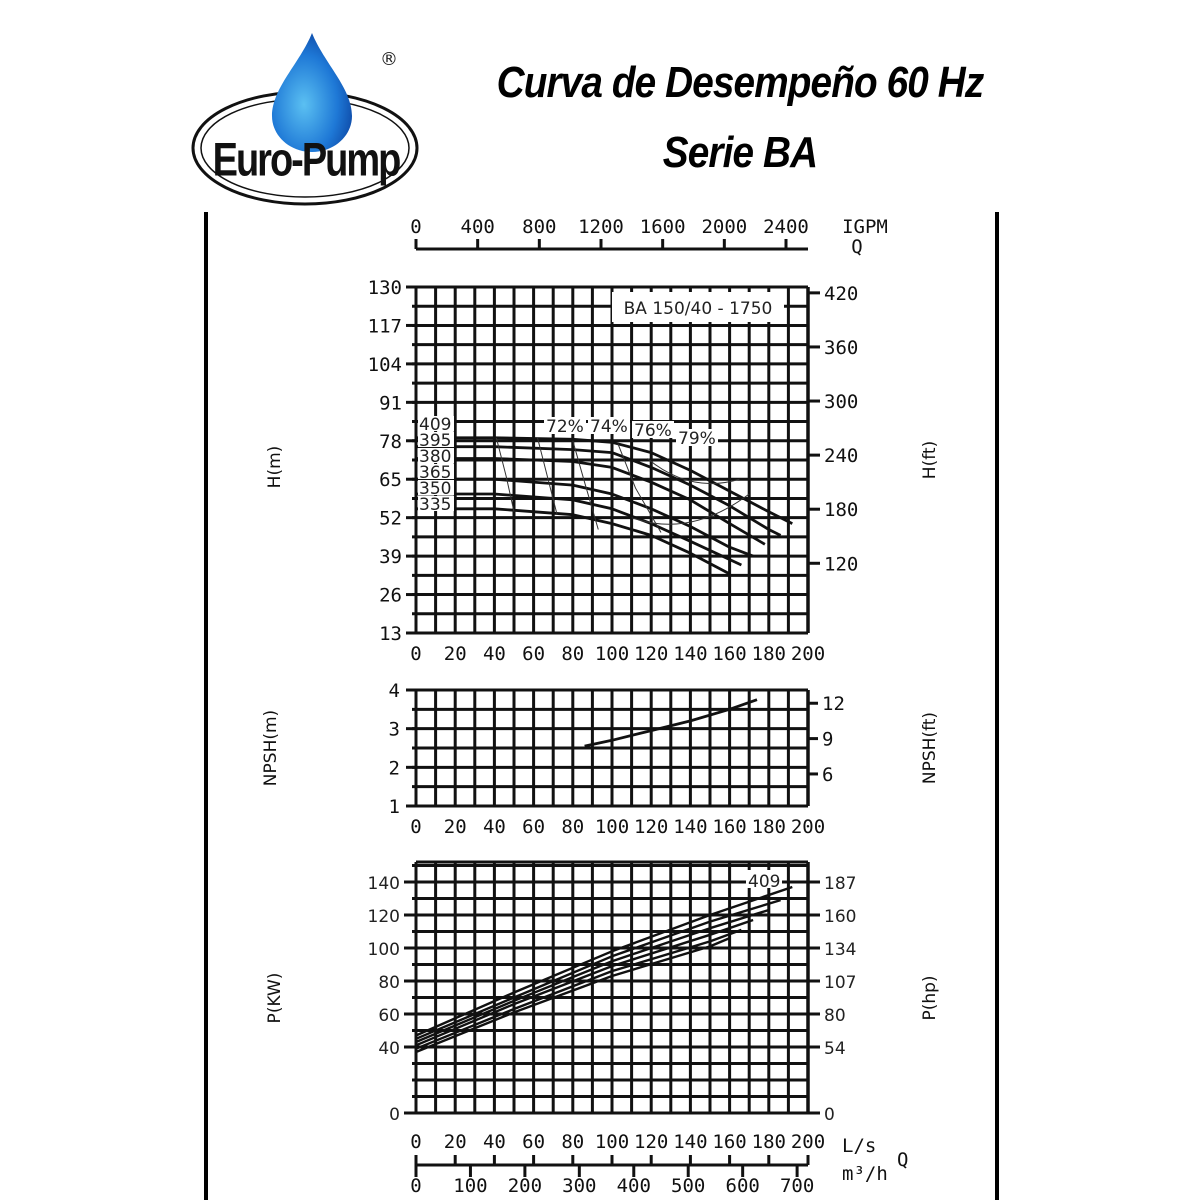 The image size is (1200, 1200). Describe the element at coordinates (533, 827) in the screenshot. I see `flow-tick: 60` at that location.